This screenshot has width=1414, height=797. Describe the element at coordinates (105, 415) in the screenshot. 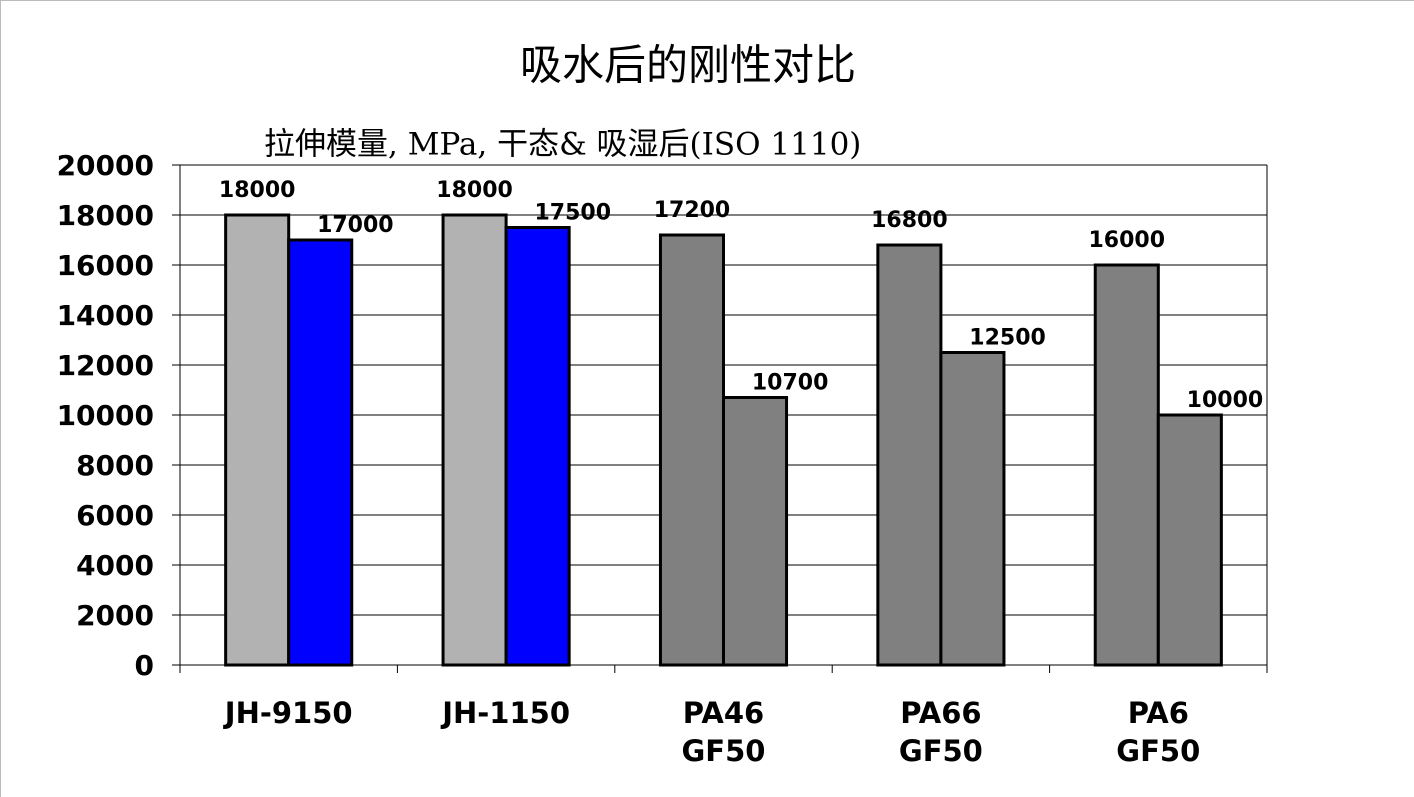

I see `y-tick-label: 10000` at that location.